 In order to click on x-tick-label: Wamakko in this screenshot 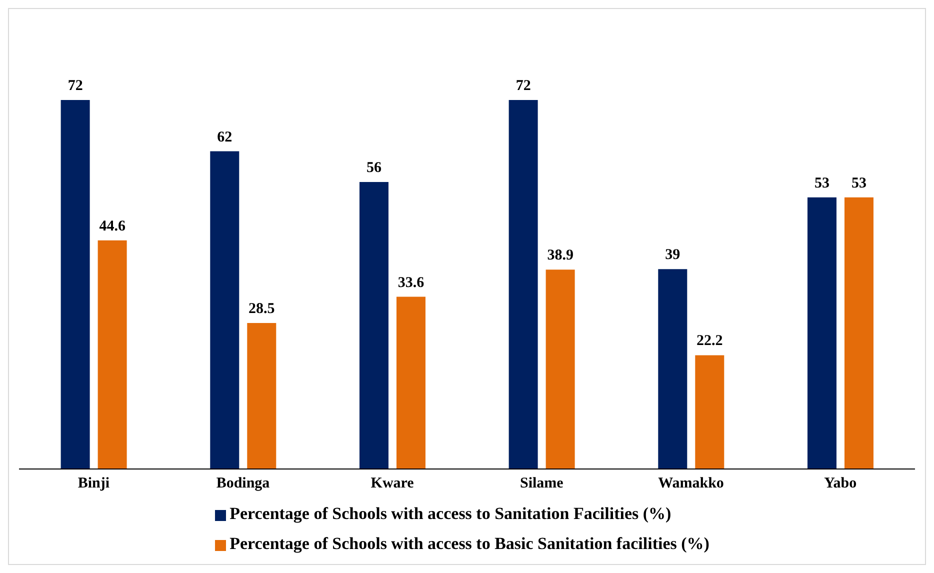, I will do `click(691, 484)`.